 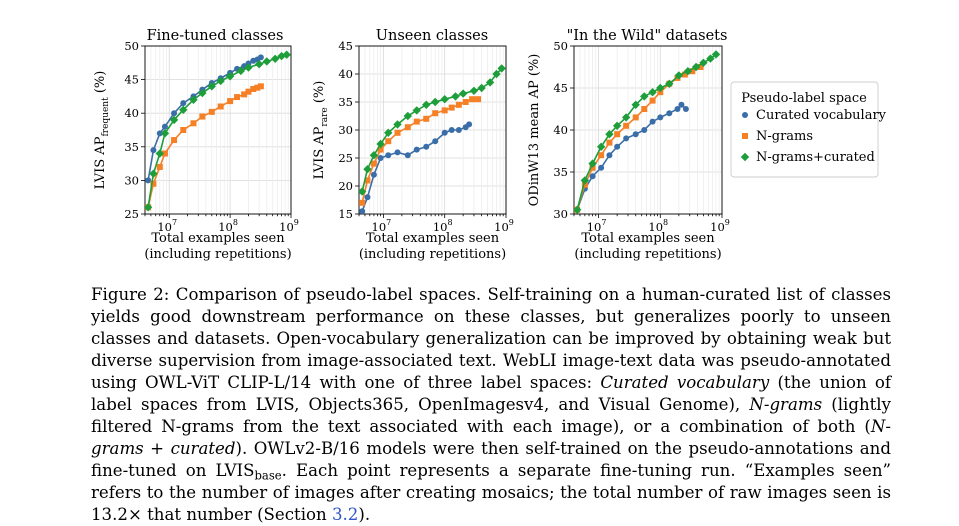 I want to click on chart-title: "In the Wild" datasets, so click(x=647, y=36).